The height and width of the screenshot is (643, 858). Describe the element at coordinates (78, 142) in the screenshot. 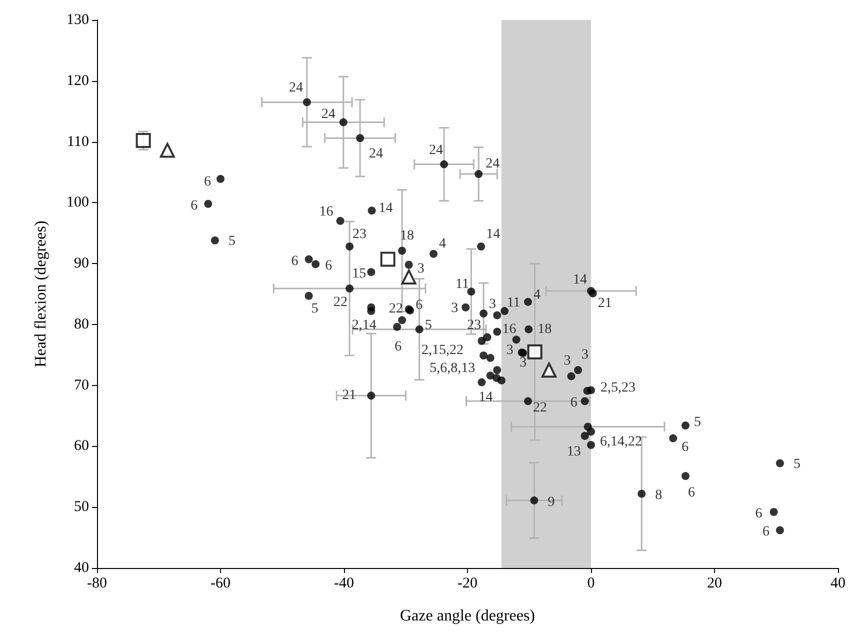

I see `y-tick-label: 110` at that location.